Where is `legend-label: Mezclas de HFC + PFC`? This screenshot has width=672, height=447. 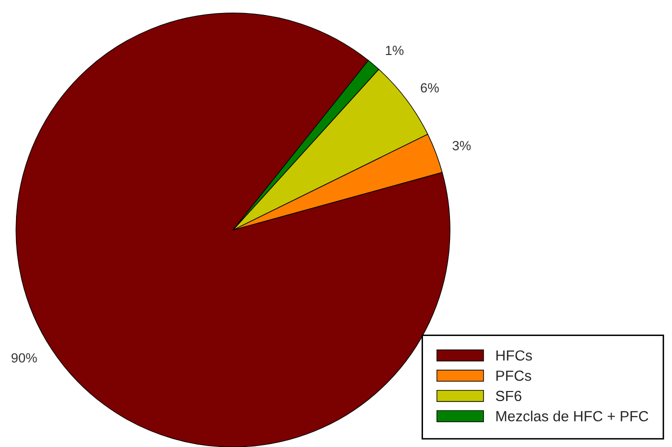 legend-label: Mezclas de HFC + PFC is located at coordinates (572, 416).